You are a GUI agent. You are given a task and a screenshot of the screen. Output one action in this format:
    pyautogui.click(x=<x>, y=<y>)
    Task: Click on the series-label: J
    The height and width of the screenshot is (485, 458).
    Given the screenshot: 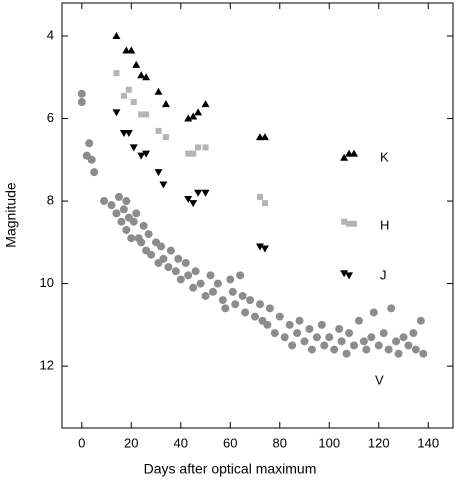 What is the action you would take?
    pyautogui.click(x=383, y=274)
    